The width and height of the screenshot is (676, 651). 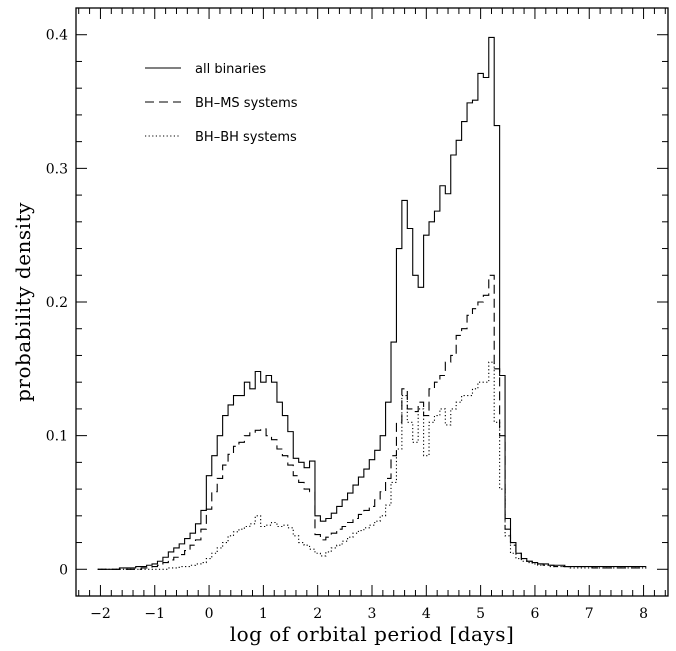 What do you see at coordinates (263, 614) in the screenshot?
I see `x-tick-label: 1` at bounding box center [263, 614].